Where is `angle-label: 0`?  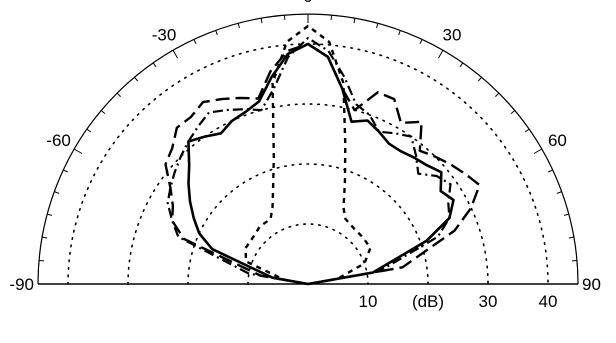
angle-label: 0 is located at coordinates (307, 3).